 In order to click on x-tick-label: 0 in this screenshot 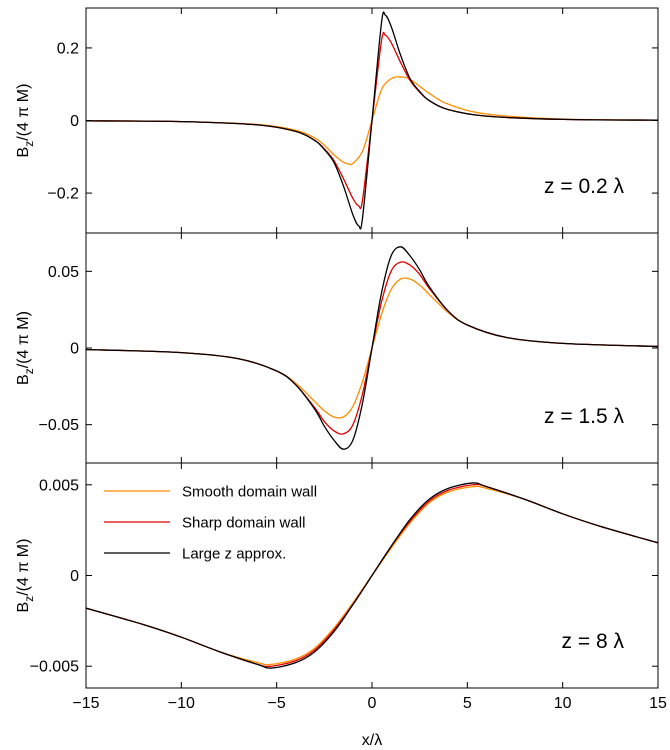, I will do `click(372, 703)`.